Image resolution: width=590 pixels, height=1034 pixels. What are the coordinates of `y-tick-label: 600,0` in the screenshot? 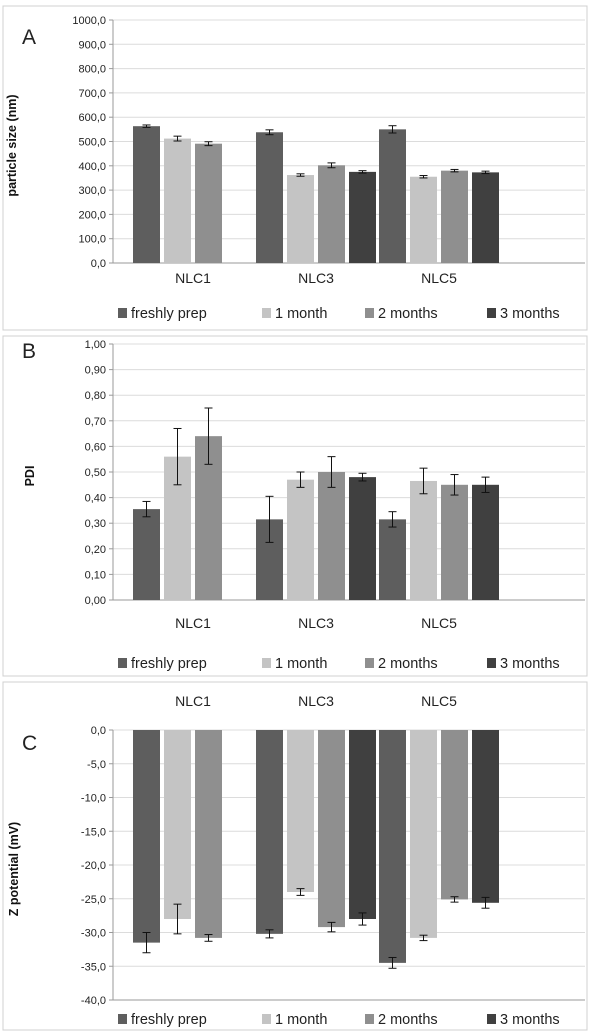 It's located at (92, 118).